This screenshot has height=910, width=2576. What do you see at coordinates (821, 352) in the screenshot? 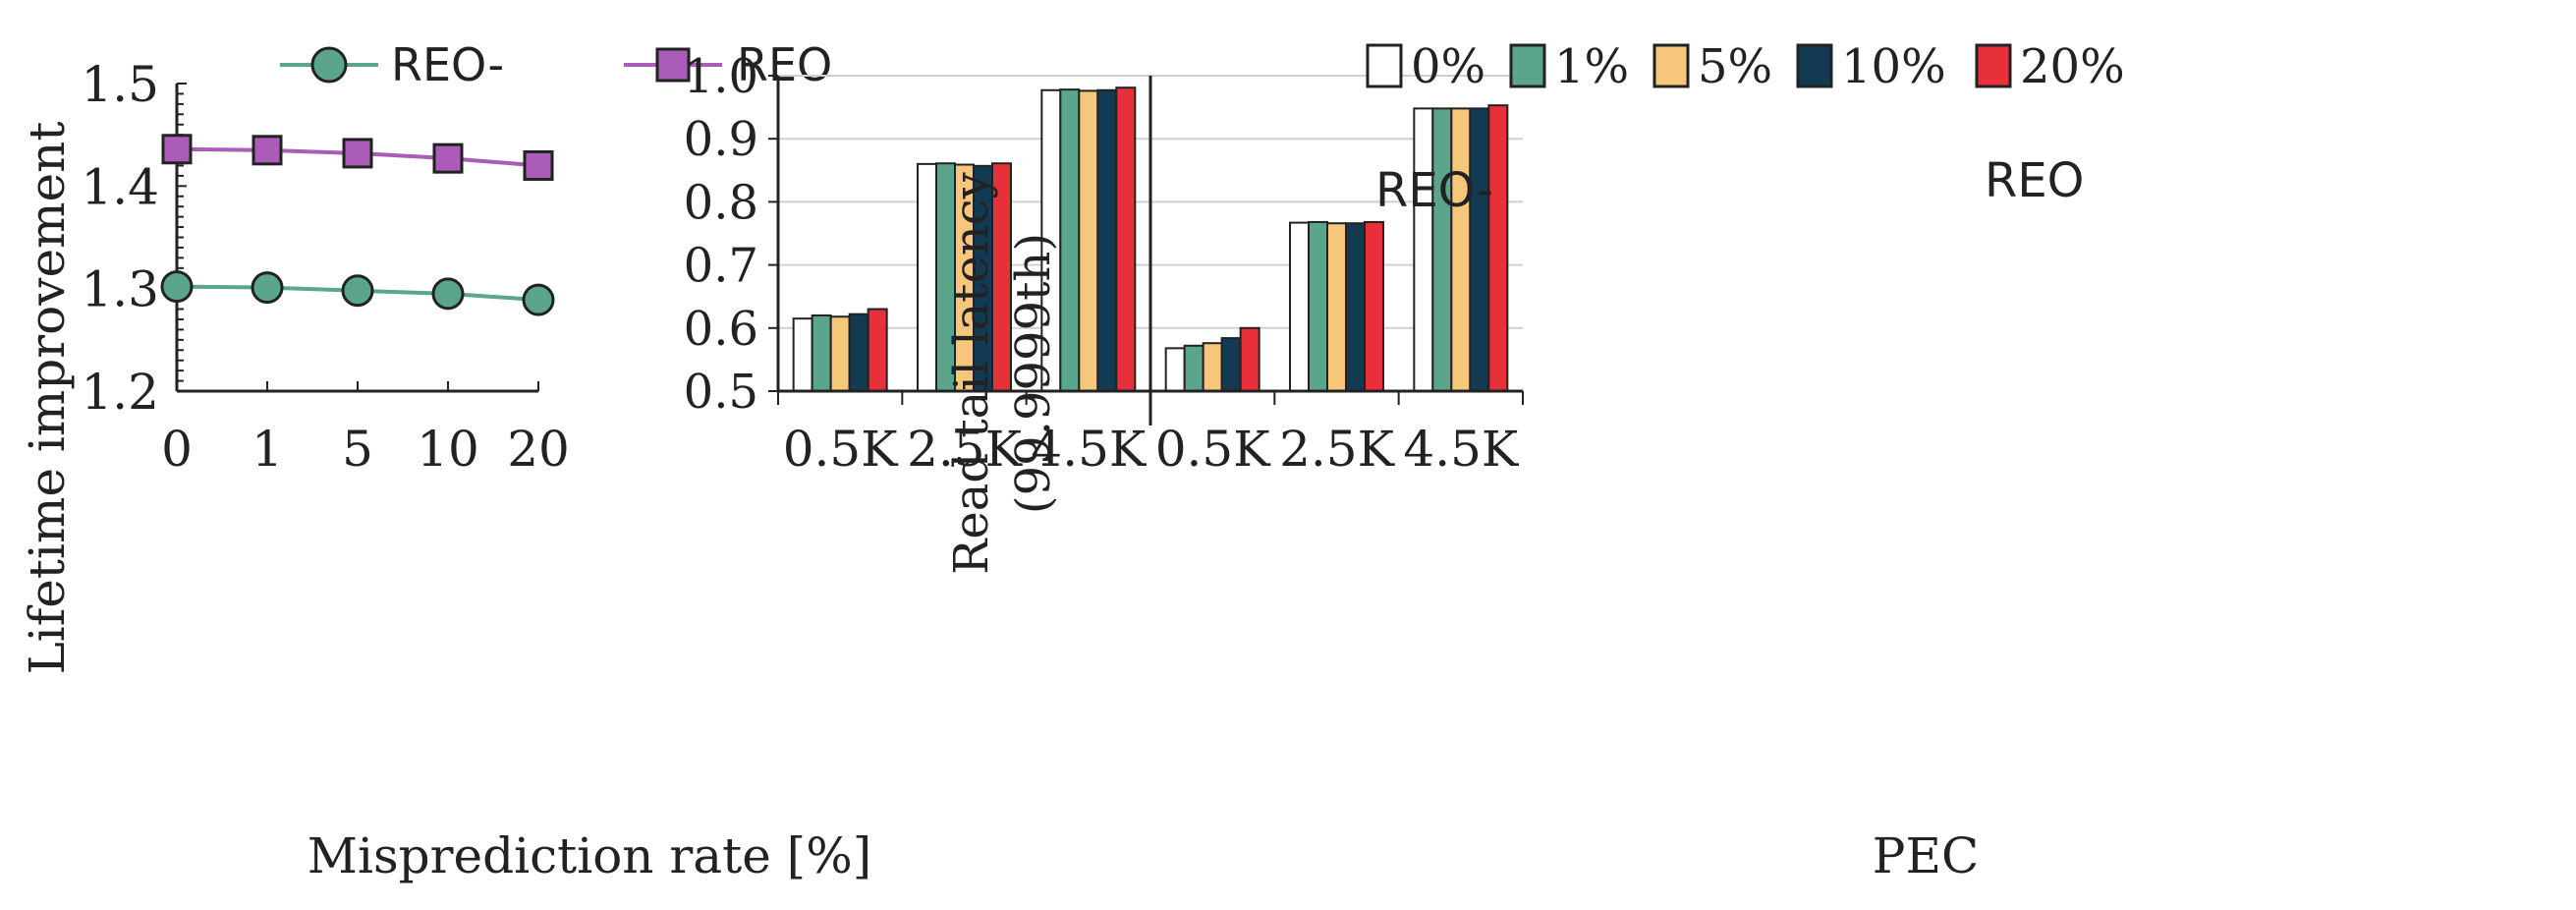
I see `bar-reo-minus-0_5K-1pct` at bounding box center [821, 352].